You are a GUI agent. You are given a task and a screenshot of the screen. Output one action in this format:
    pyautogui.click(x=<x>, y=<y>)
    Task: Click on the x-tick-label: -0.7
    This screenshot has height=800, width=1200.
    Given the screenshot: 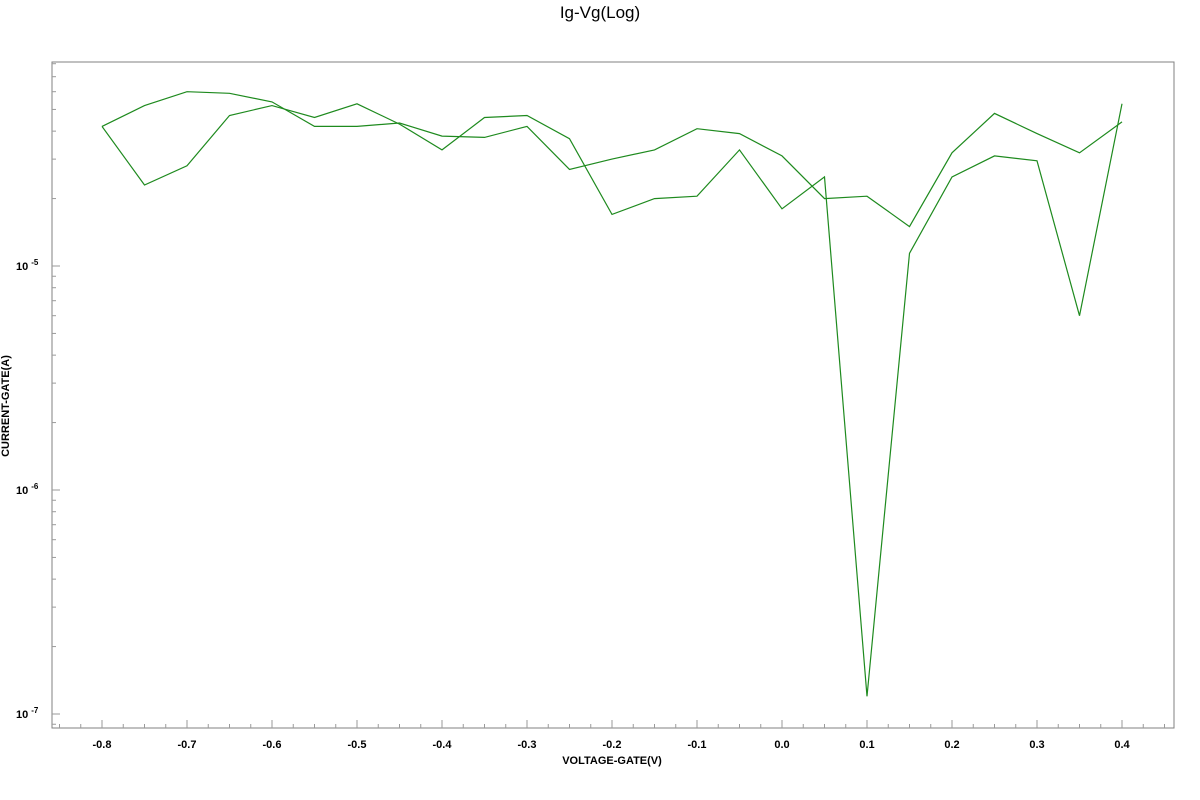 What is the action you would take?
    pyautogui.click(x=187, y=745)
    